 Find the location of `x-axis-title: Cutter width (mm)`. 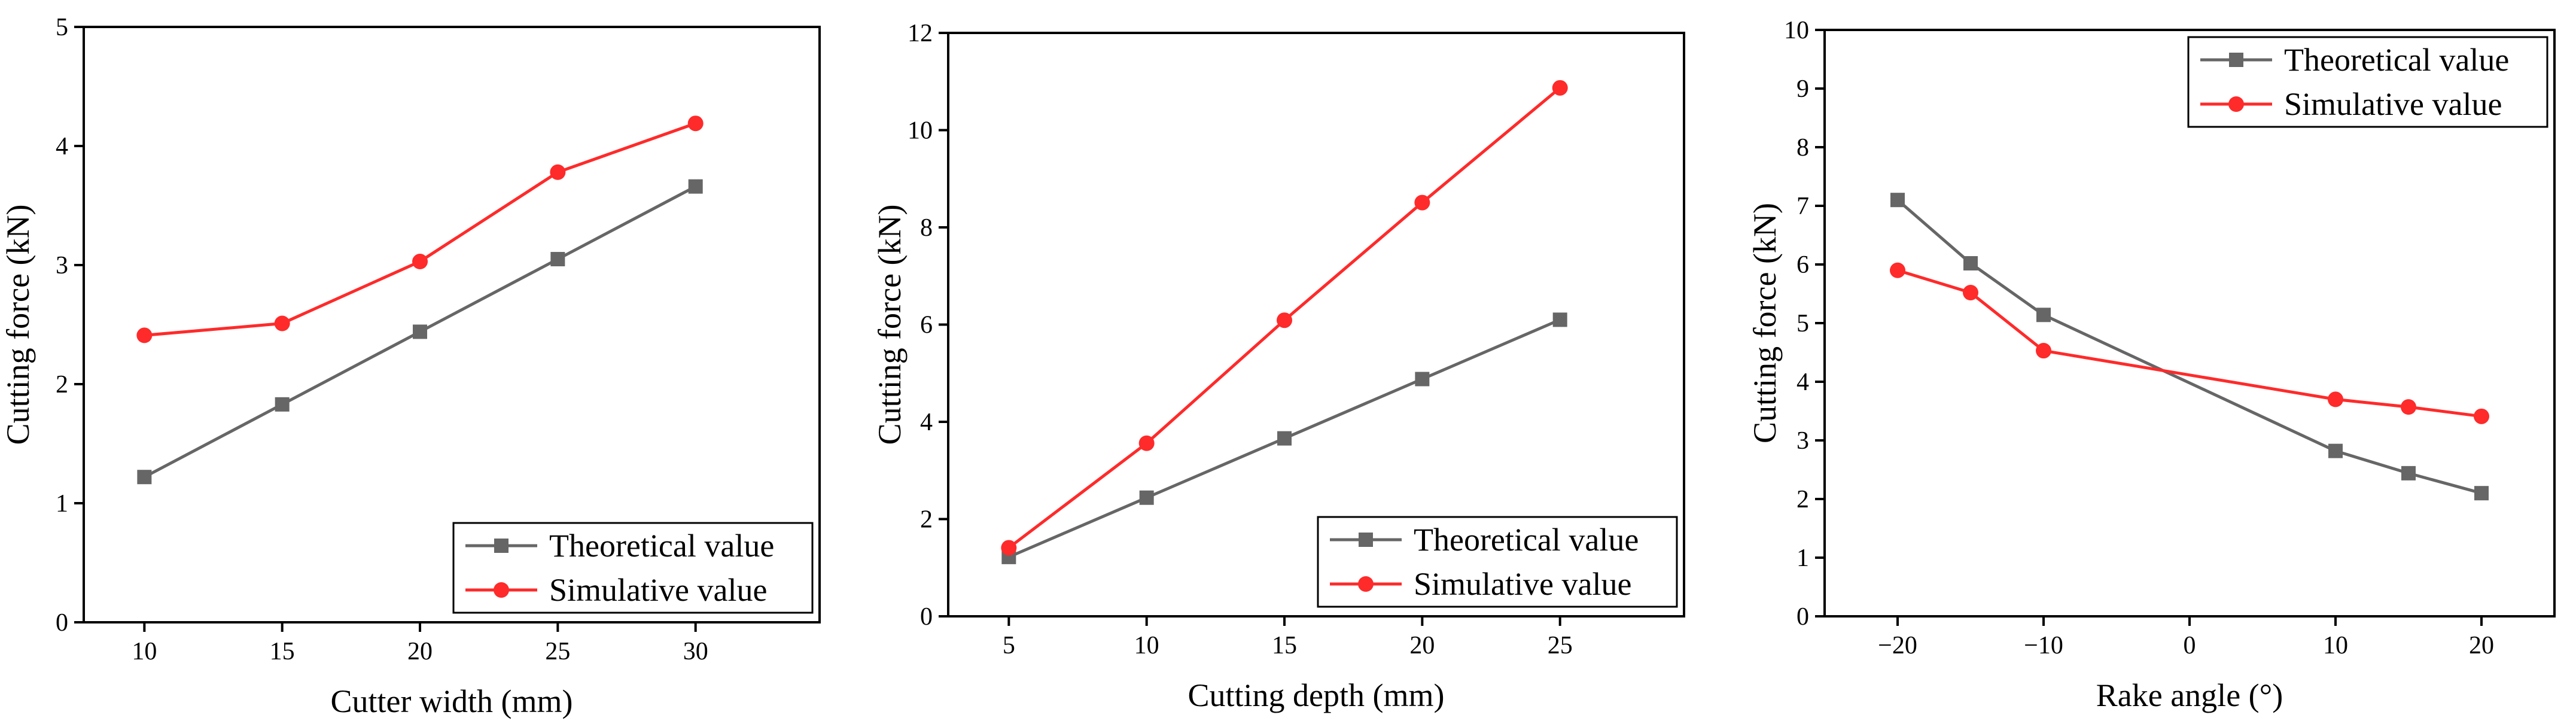

x-axis-title: Cutter width (mm) is located at coordinates (452, 701).